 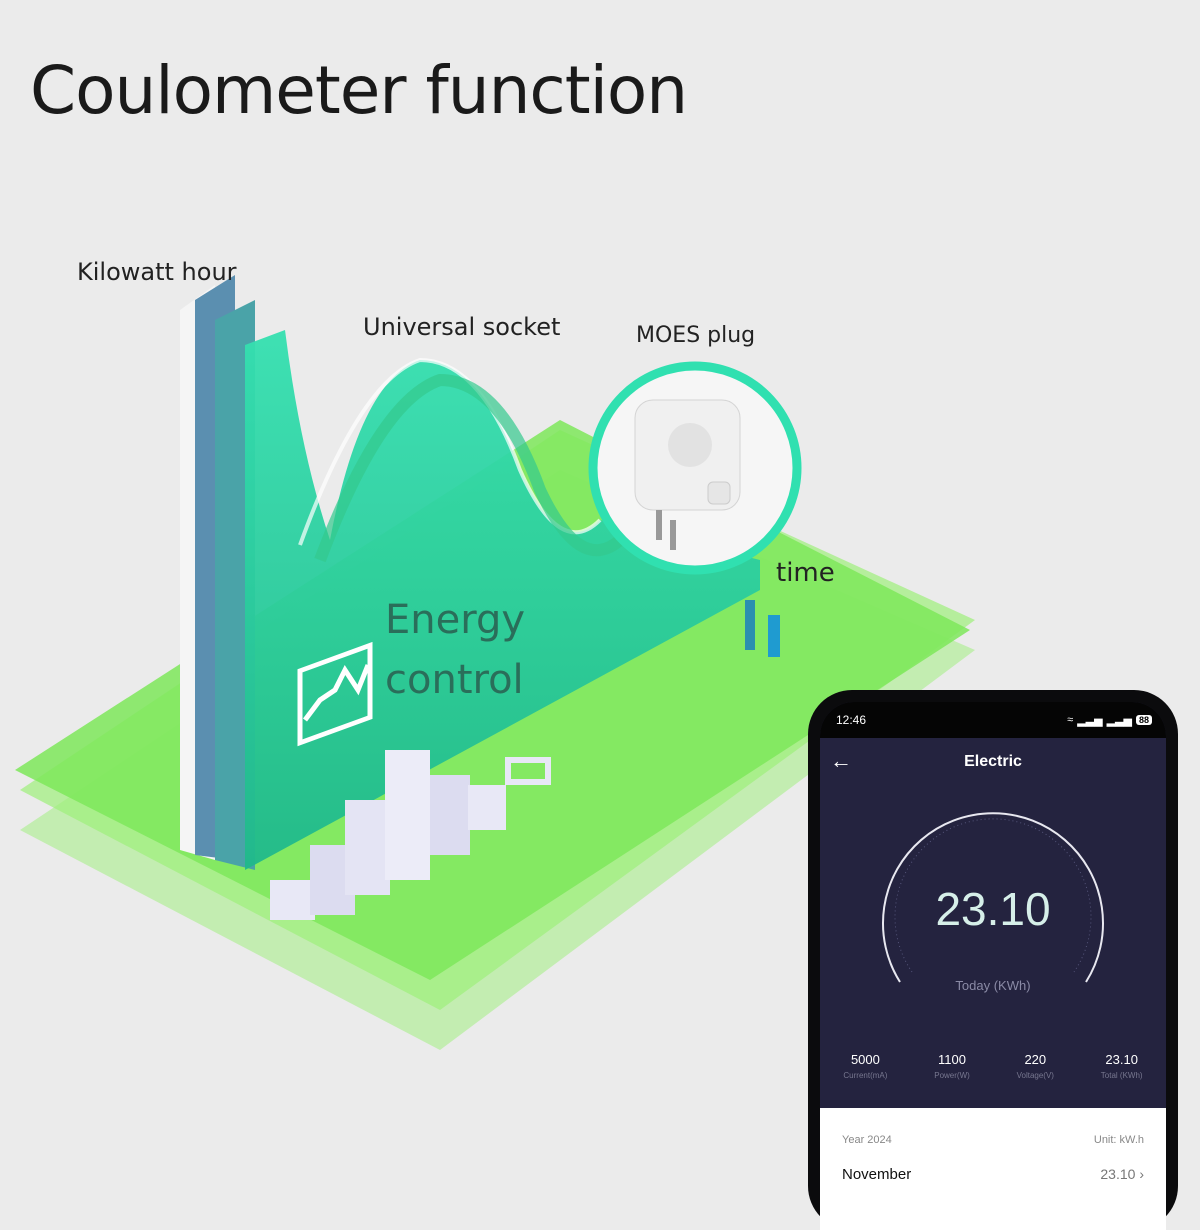 What do you see at coordinates (865, 1066) in the screenshot?
I see `stat-current: 5000 Current(mA)` at bounding box center [865, 1066].